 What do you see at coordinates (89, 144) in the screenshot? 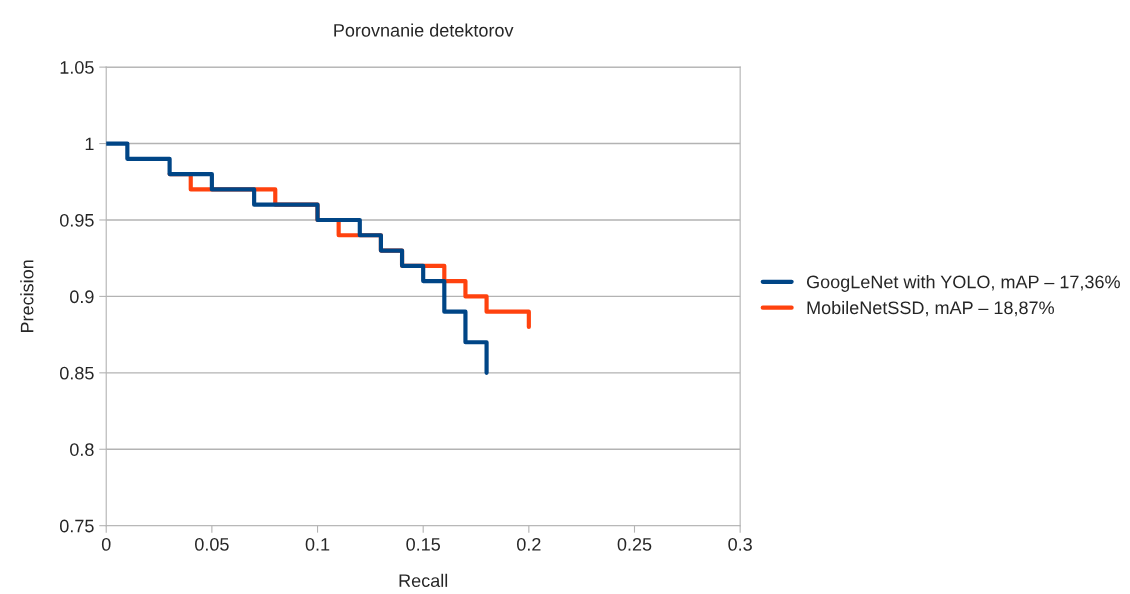
I see `y-tick-label: 1` at bounding box center [89, 144].